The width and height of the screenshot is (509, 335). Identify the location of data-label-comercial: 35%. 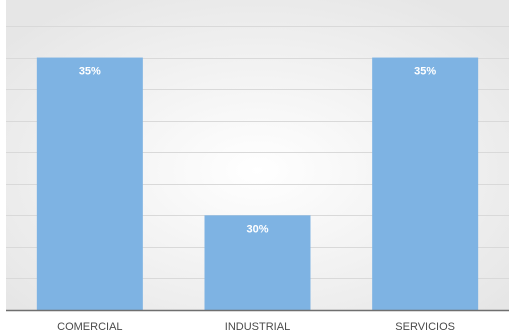
(90, 72).